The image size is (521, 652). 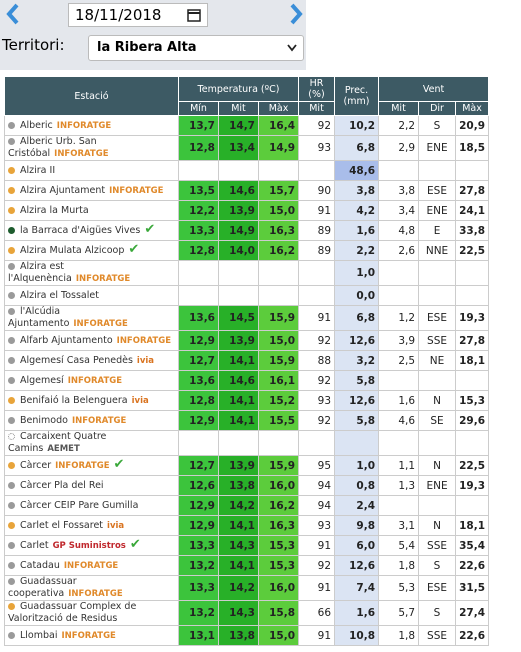 I want to click on station-cell: Carcaixent Quatre Camins AEMET, so click(x=91, y=443).